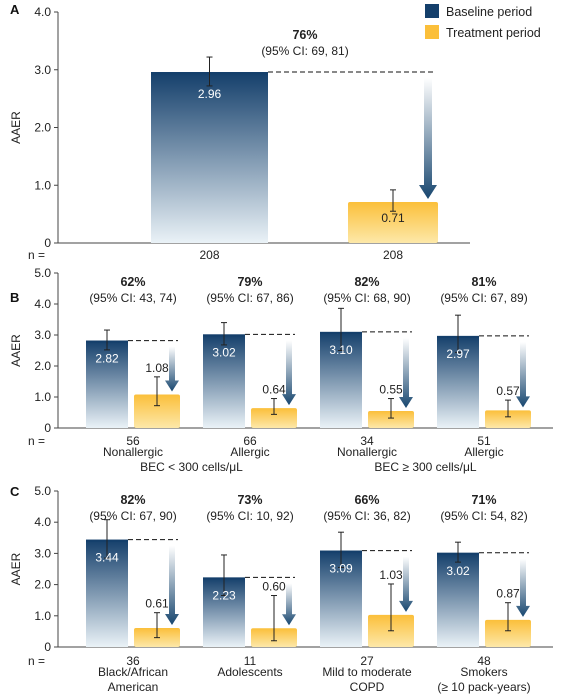  Describe the element at coordinates (483, 298) in the screenshot. I see `reduction-ci: (95% CI: 67, 89)` at that location.